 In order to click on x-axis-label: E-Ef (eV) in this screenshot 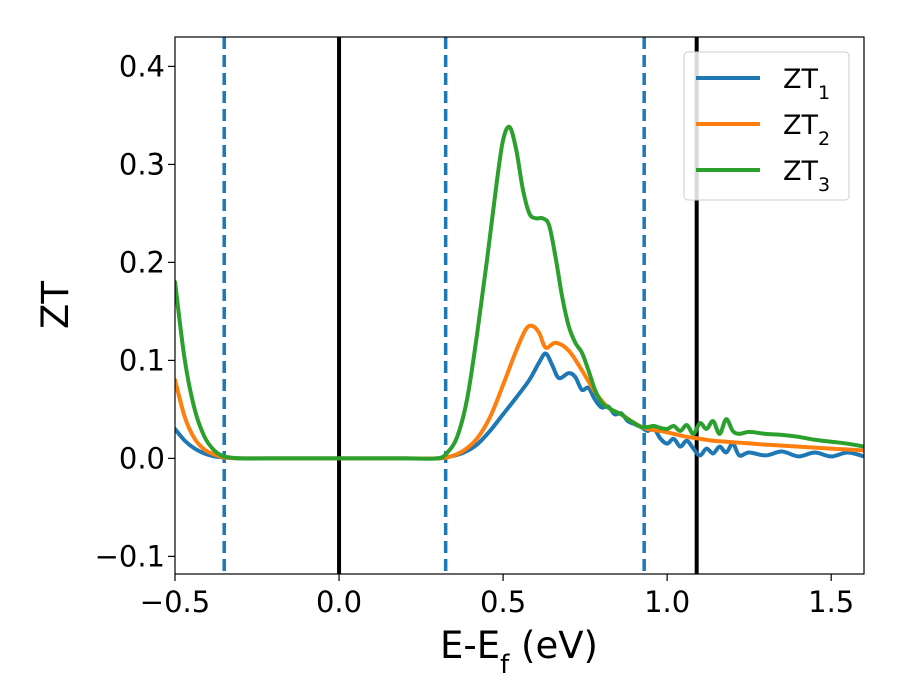, I will do `click(519, 652)`.